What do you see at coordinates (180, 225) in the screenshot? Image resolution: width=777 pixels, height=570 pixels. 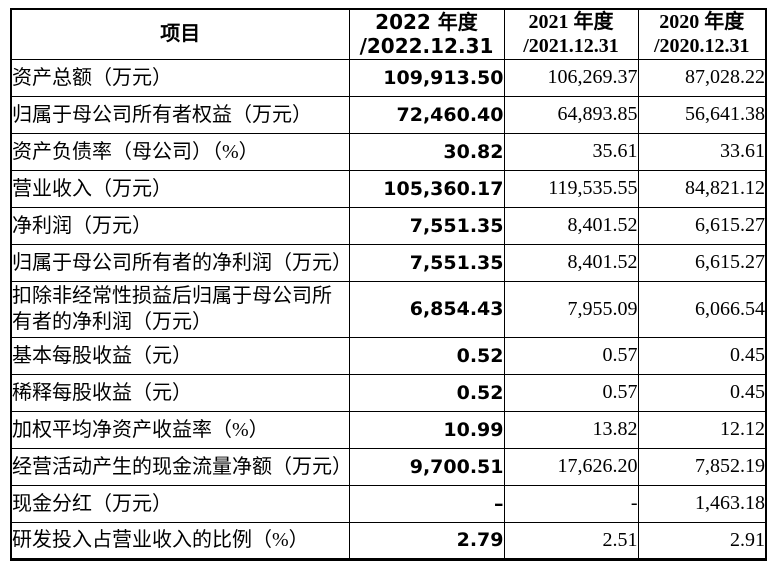 I see `row-label: 净利润（万元）` at bounding box center [180, 225].